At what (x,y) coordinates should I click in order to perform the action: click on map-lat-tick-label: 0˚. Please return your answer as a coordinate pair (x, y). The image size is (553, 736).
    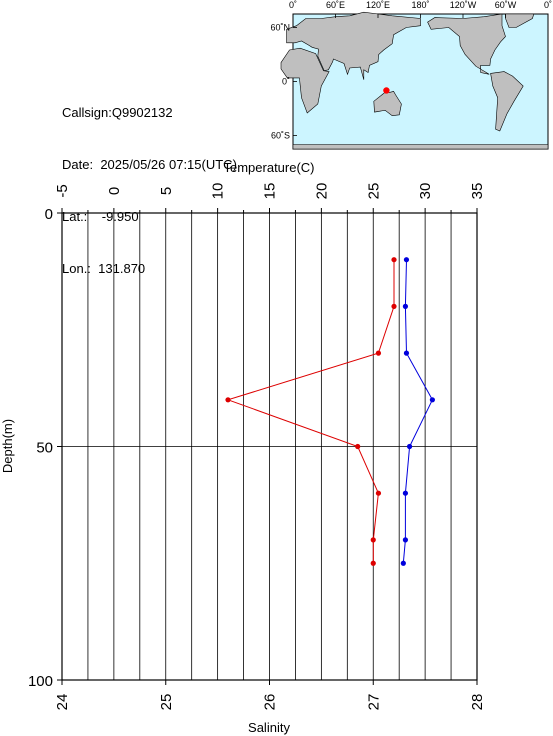
    Looking at the image, I should click on (286, 82).